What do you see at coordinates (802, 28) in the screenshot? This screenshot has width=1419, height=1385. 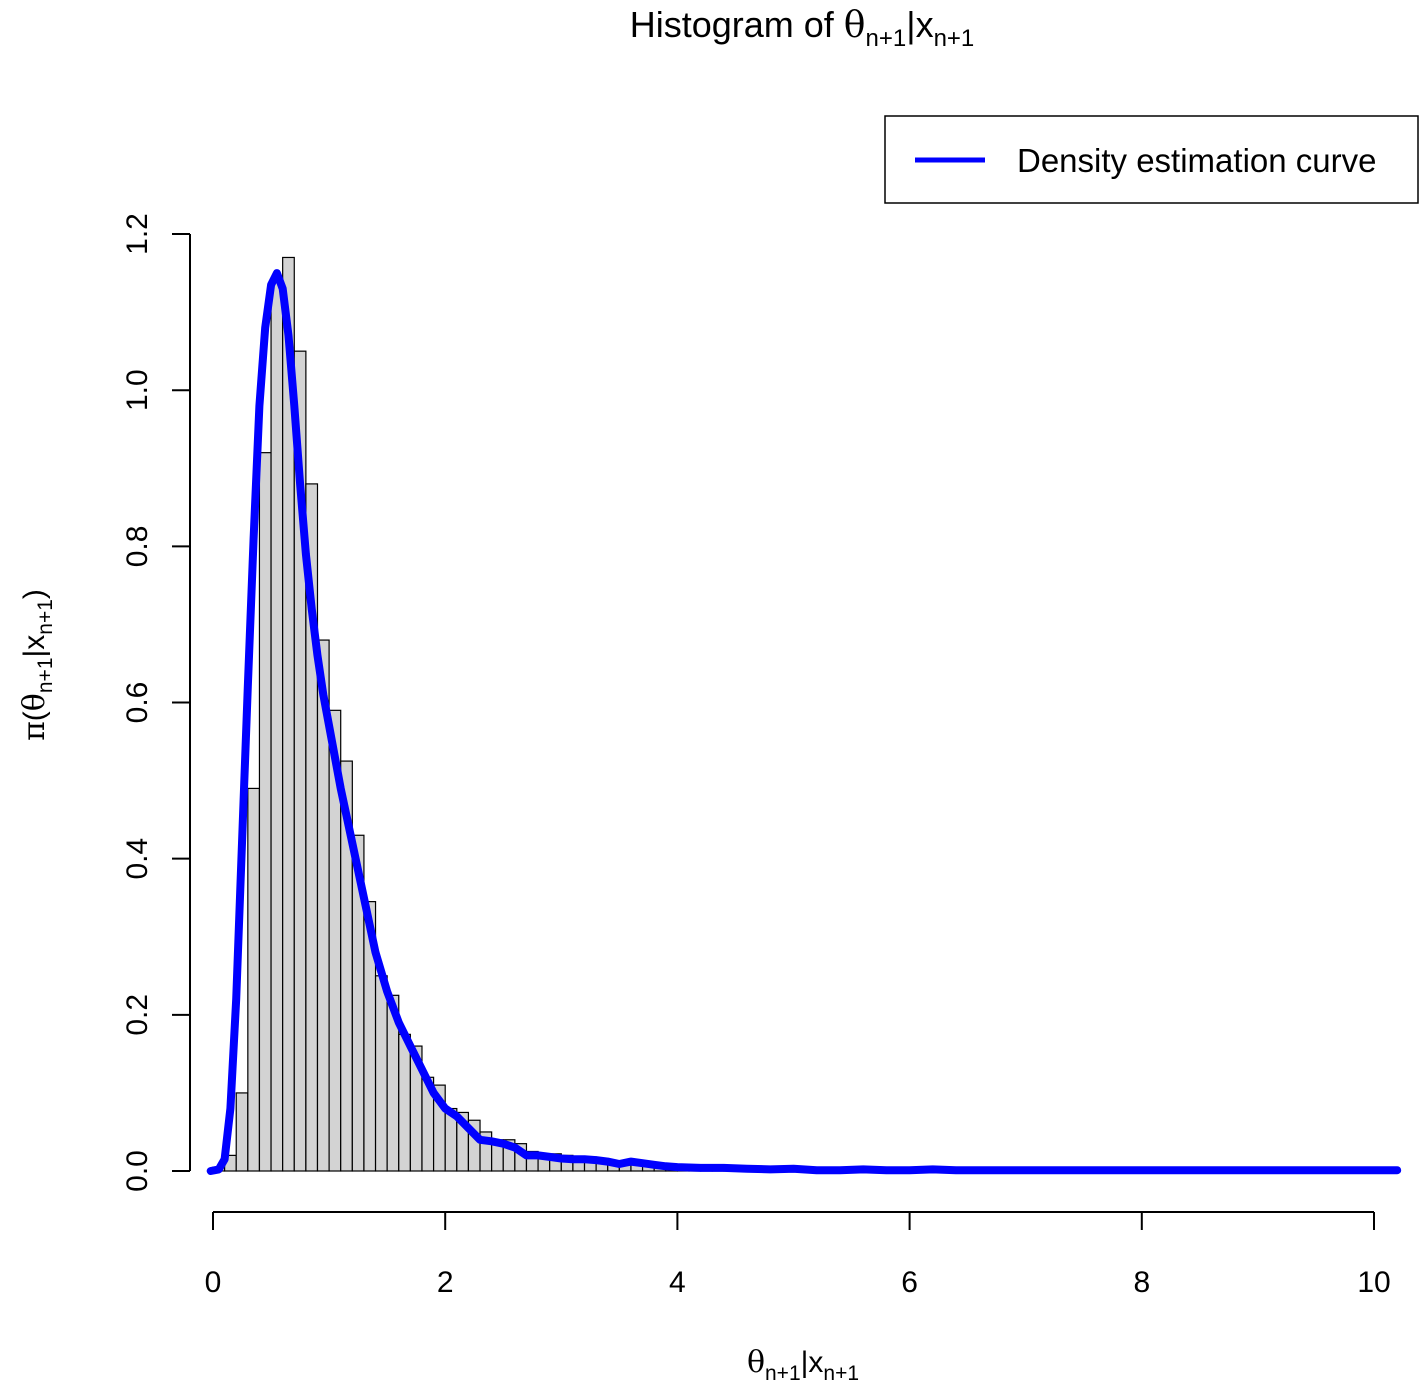 I see `chart-title: Histogram of θn+1|xn+1` at bounding box center [802, 28].